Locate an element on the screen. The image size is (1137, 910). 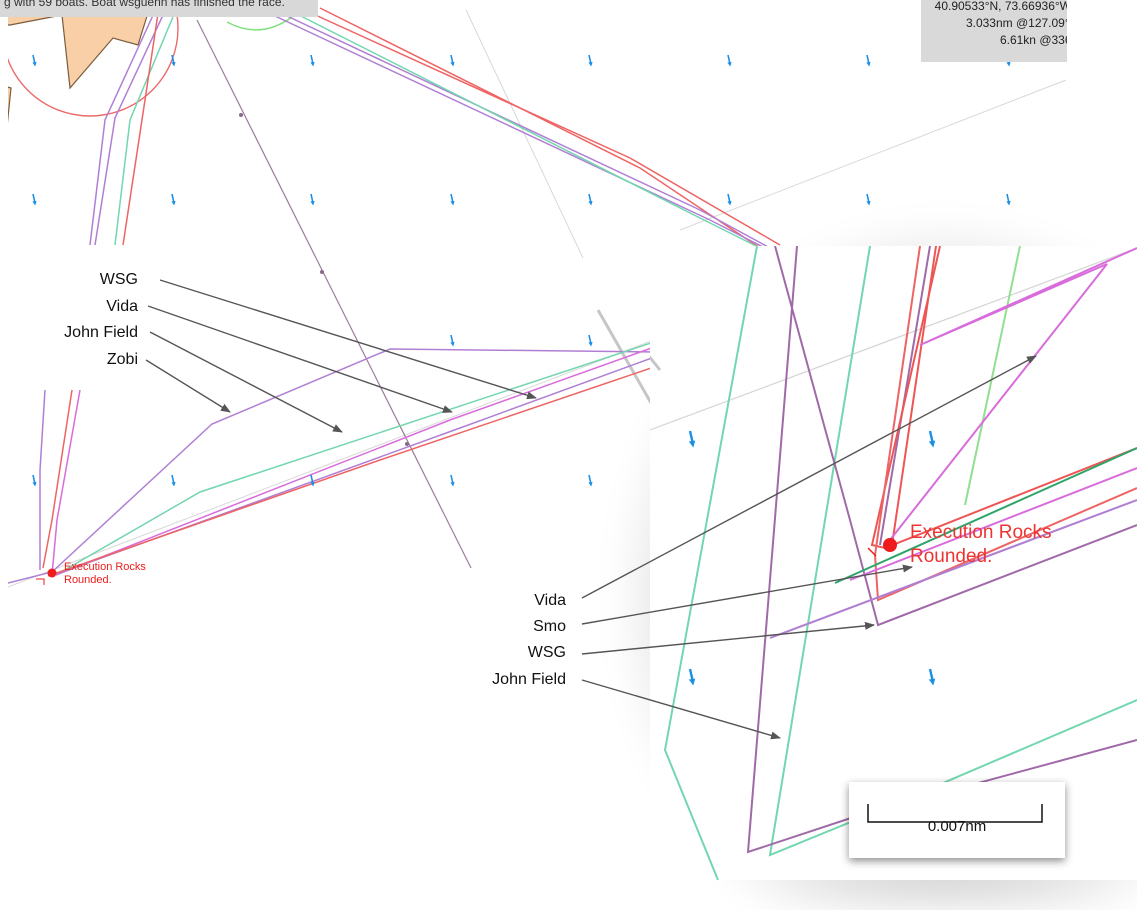
annotation-wsg: WSG is located at coordinates (119, 279).